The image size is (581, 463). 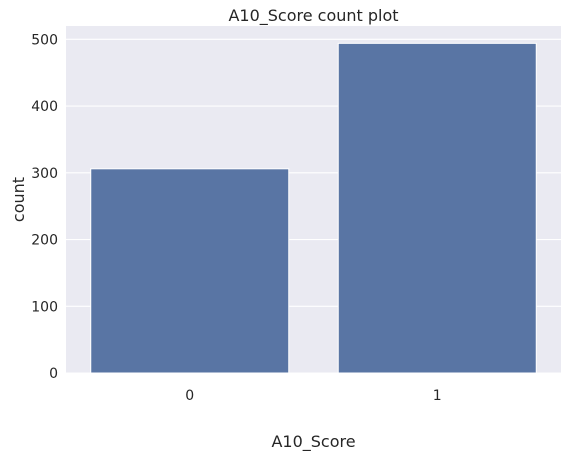 I want to click on y-tick-label: 400, so click(x=44, y=107).